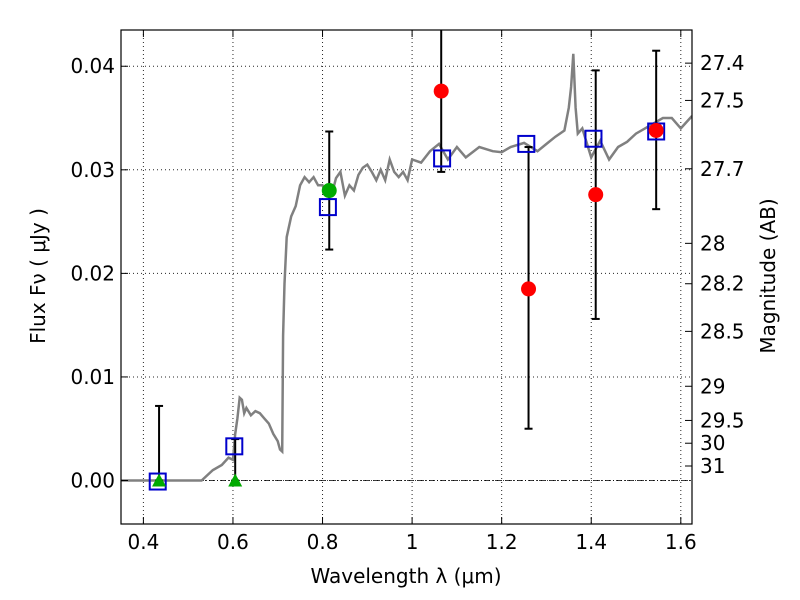  Describe the element at coordinates (712, 443) in the screenshot. I see `magnitude-tick-label: 30` at that location.